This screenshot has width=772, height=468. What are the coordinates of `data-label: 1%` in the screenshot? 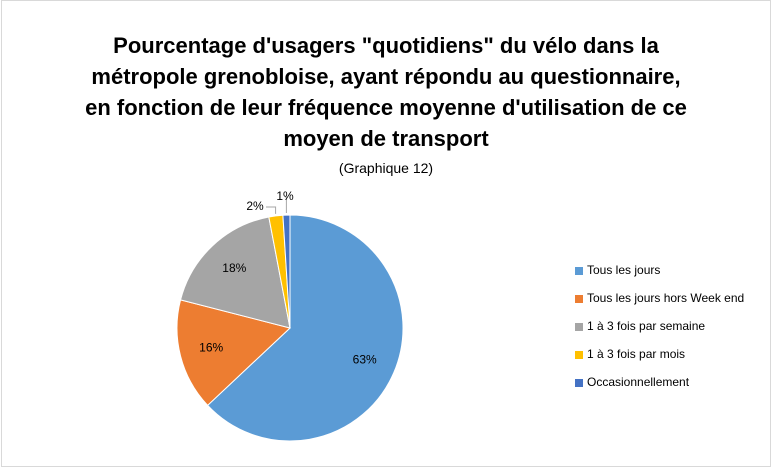 It's located at (285, 196).